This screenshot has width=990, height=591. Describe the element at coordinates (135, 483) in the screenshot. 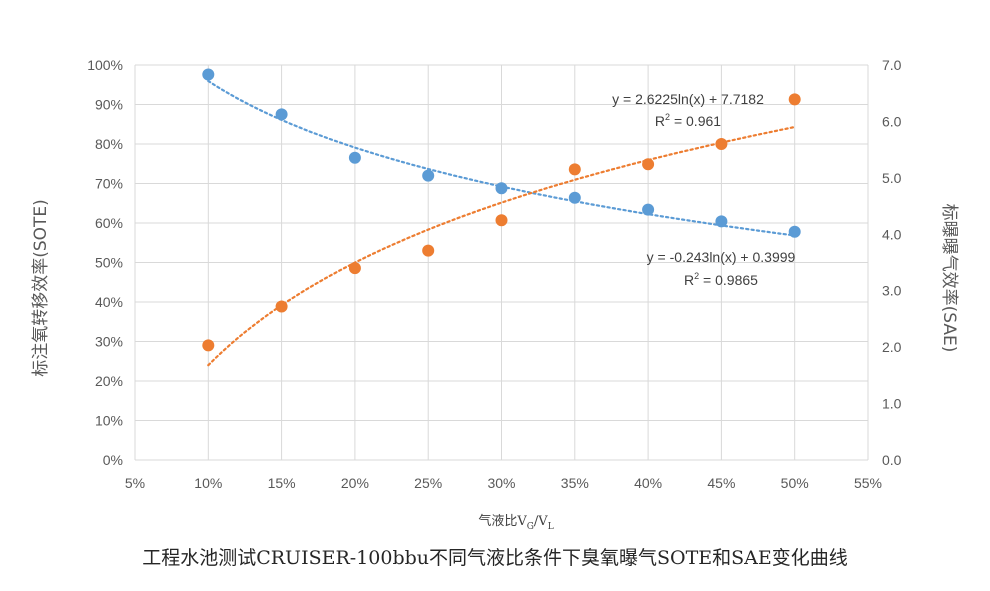

I see `x-tick-label: 5%` at that location.